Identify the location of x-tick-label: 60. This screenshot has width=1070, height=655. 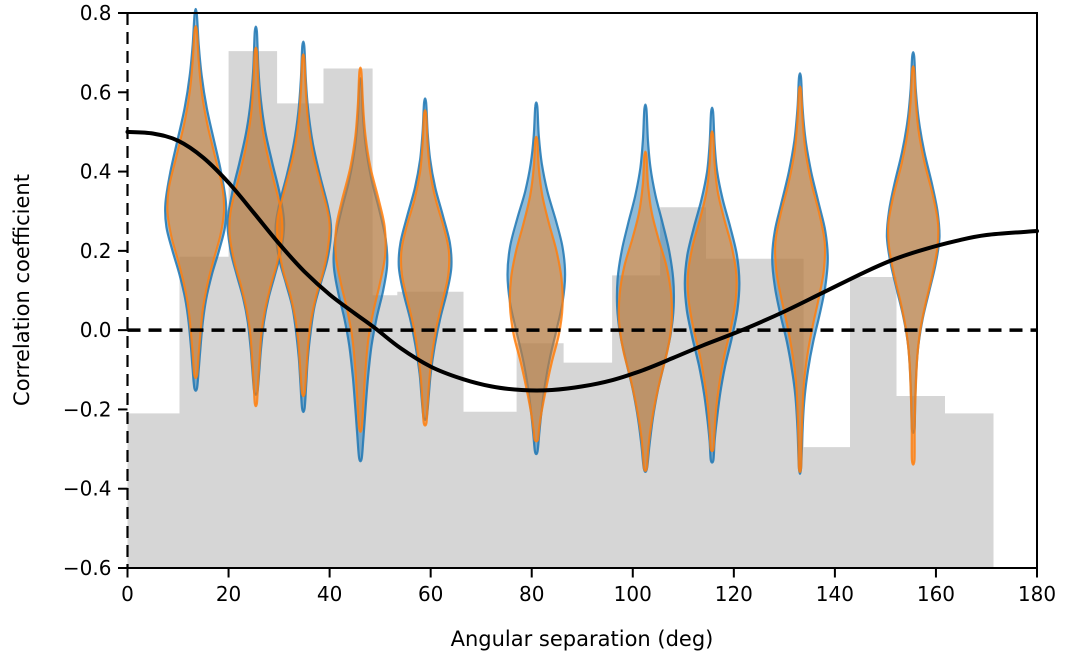
(430, 594).